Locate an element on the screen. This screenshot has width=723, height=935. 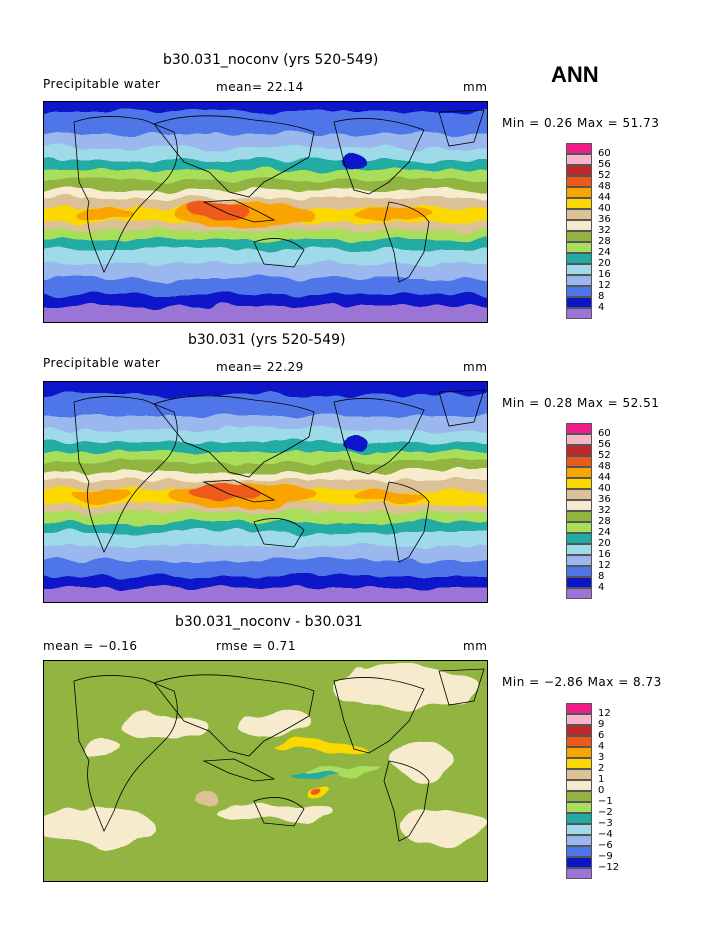
panel-3-map is located at coordinates (265, 771).